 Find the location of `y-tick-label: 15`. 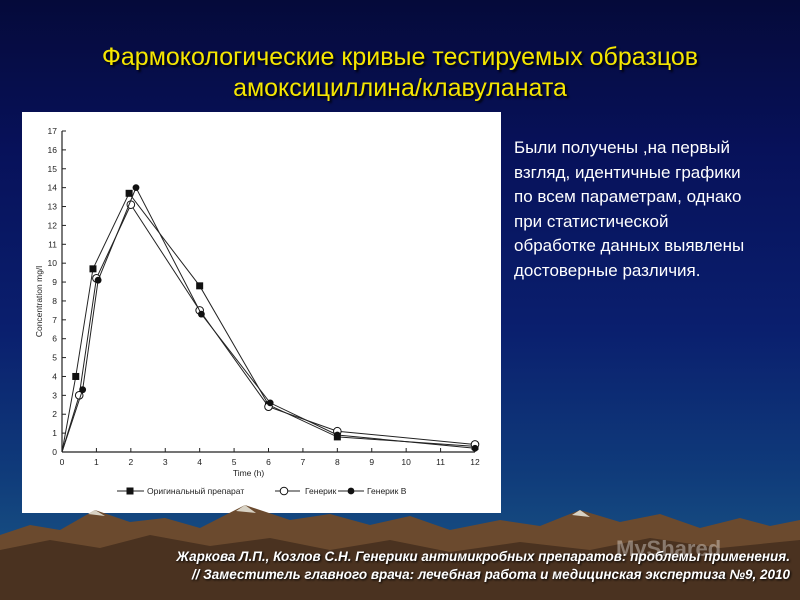

y-tick-label: 15 is located at coordinates (53, 169).